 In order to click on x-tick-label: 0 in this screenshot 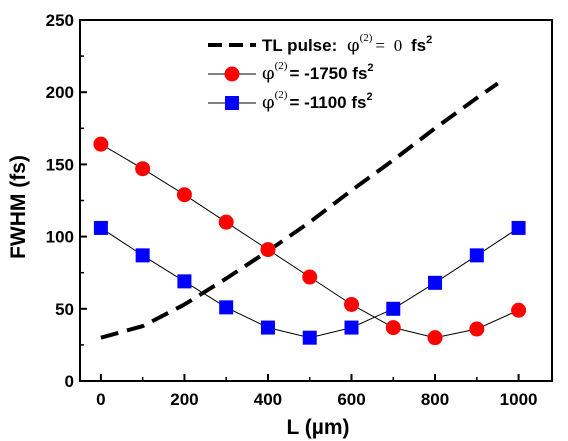, I will do `click(100, 399)`.